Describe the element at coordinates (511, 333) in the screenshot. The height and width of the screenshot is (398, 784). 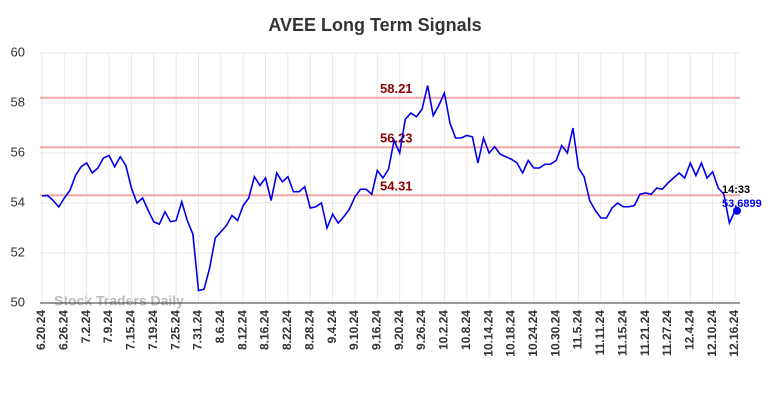
I see `x-tick-label: 10.18.24` at that location.